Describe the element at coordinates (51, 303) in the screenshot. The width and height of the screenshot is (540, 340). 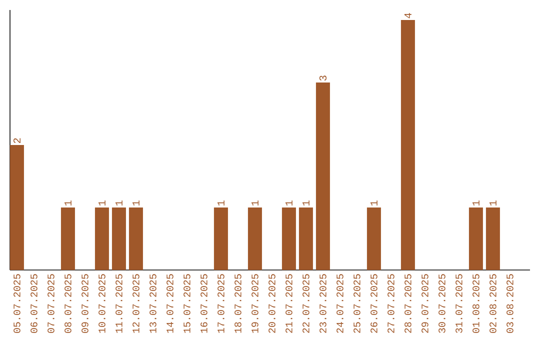
I see `x-tick-label: 07.07.2025` at that location.